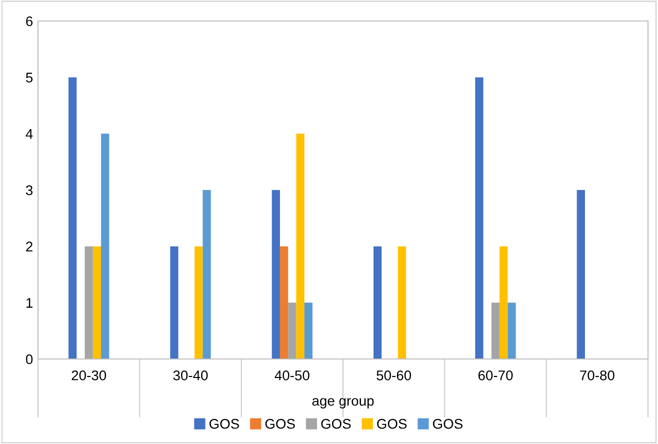 Image resolution: width=658 pixels, height=444 pixels. Describe the element at coordinates (597, 375) in the screenshot. I see `x-tick-label: 70-80` at that location.